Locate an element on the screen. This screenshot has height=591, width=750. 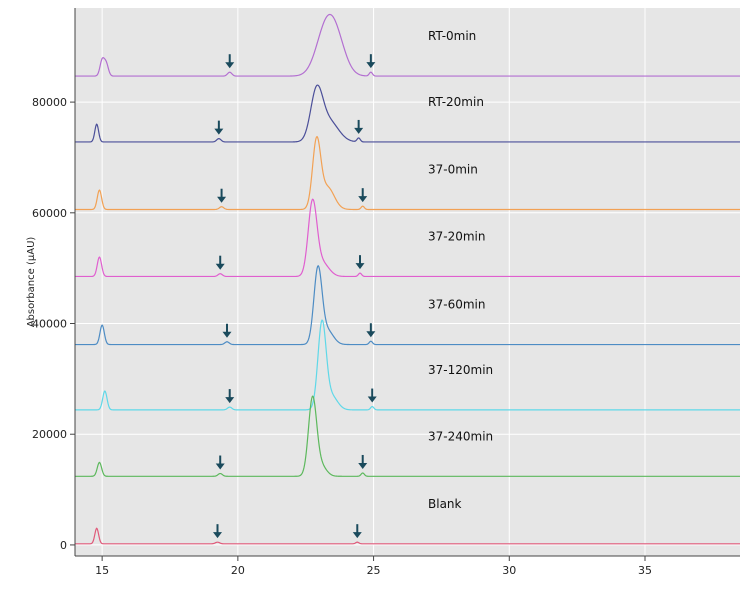
y-tick-label: 80000 is located at coordinates (49, 102).